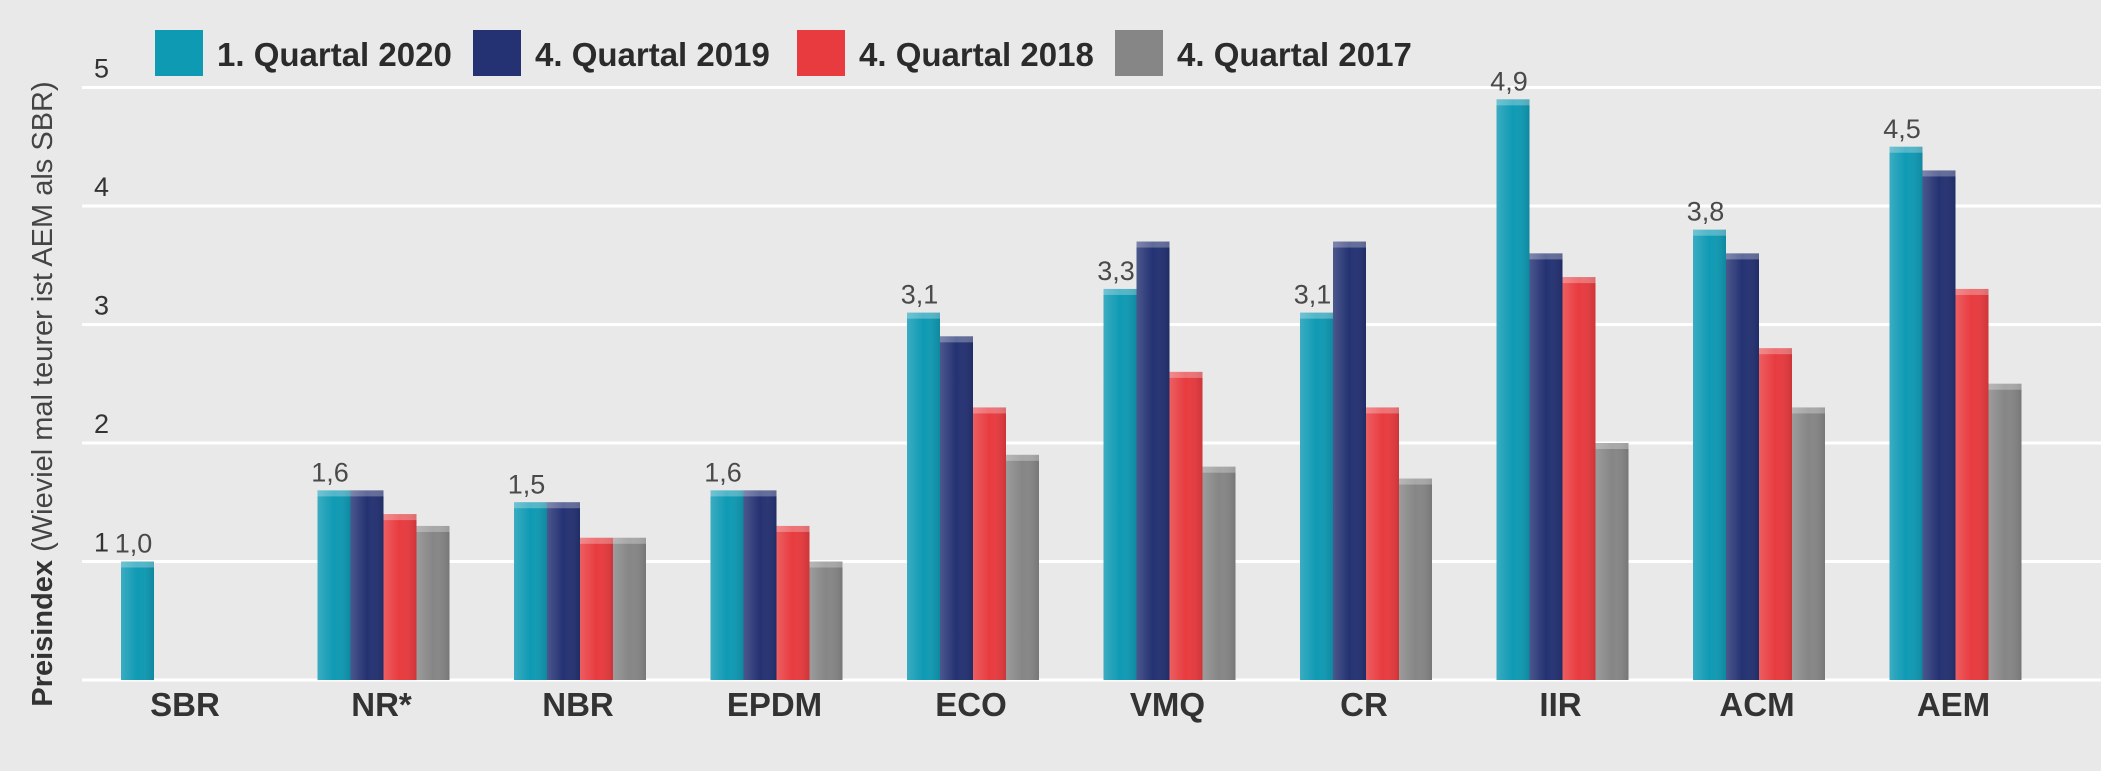 This screenshot has height=771, width=2101. I want to click on y-axis: 1 2 3 4 5, so click(101, 306).